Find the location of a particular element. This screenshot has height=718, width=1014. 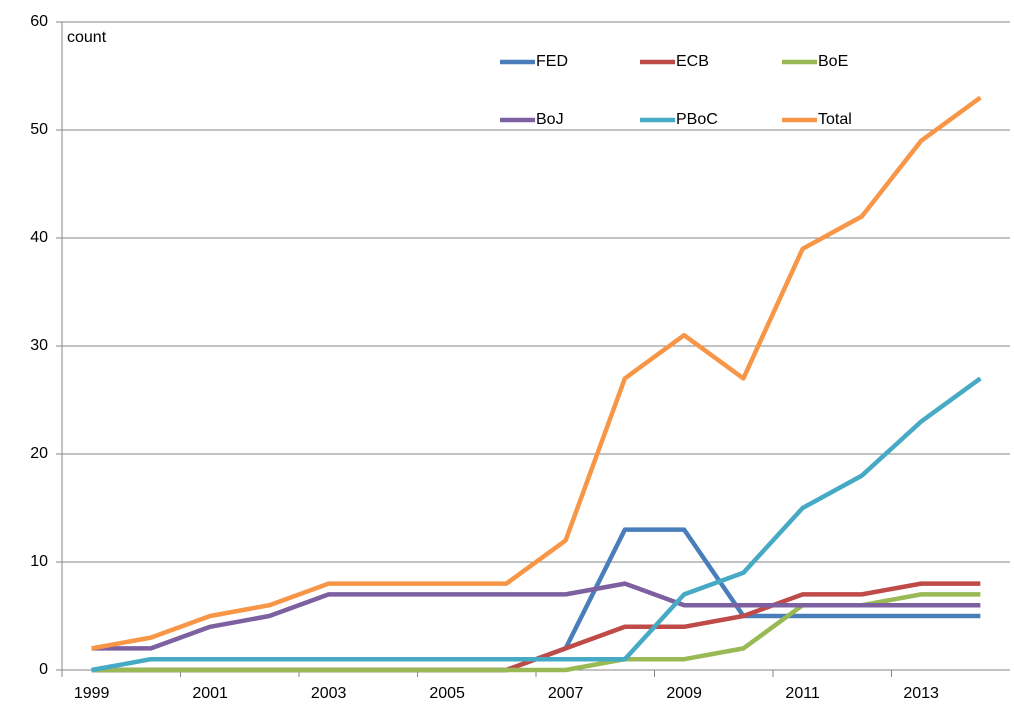

x-tick-label: 2001 is located at coordinates (210, 693).